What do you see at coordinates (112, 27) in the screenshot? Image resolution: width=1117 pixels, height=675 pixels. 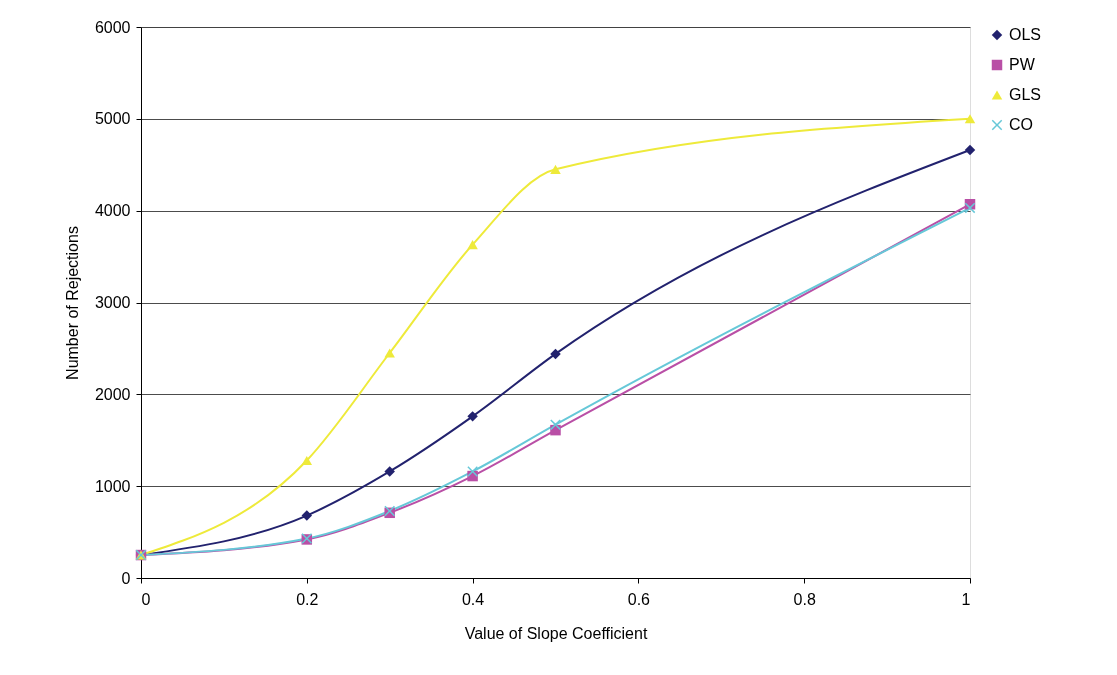 I see `y-tick-label: 6000` at bounding box center [112, 27].